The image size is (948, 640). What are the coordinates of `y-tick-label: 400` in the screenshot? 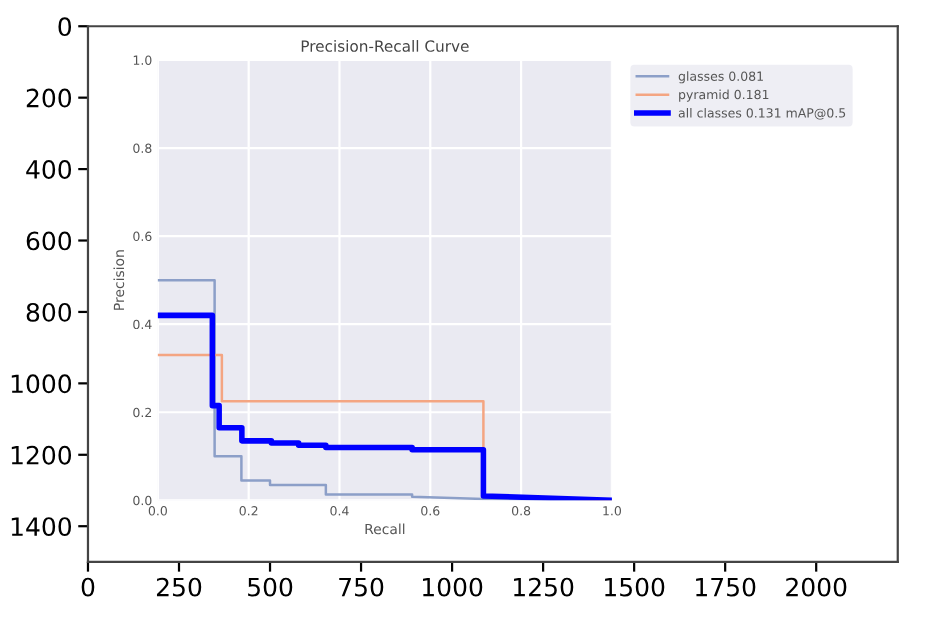 It's located at (49, 169).